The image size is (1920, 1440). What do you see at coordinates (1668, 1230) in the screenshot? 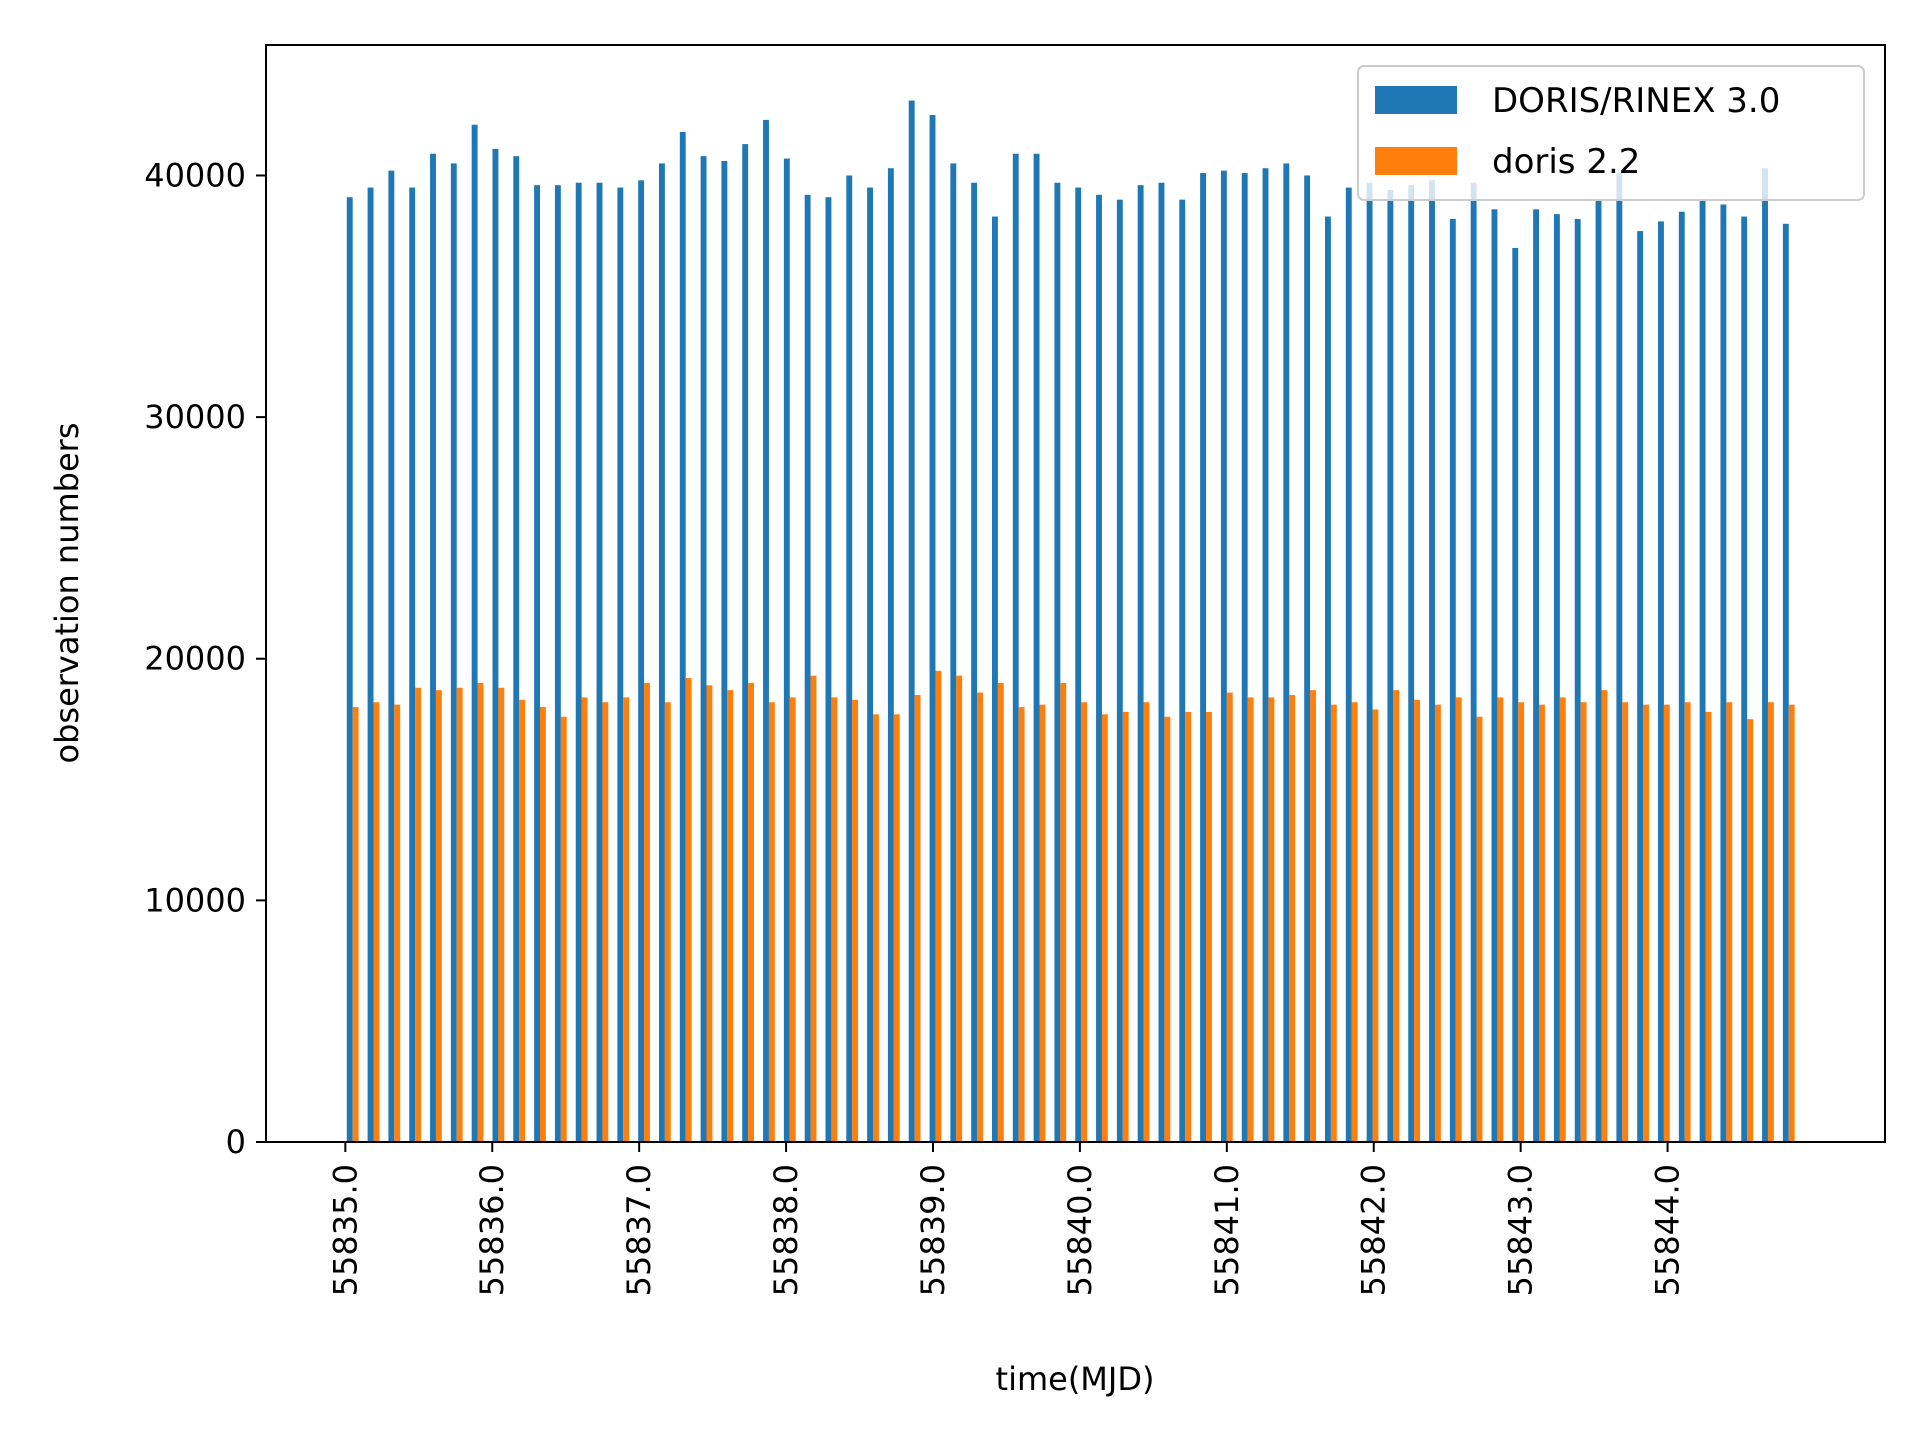
I see `x-tick-label: 55844.0` at bounding box center [1668, 1230].